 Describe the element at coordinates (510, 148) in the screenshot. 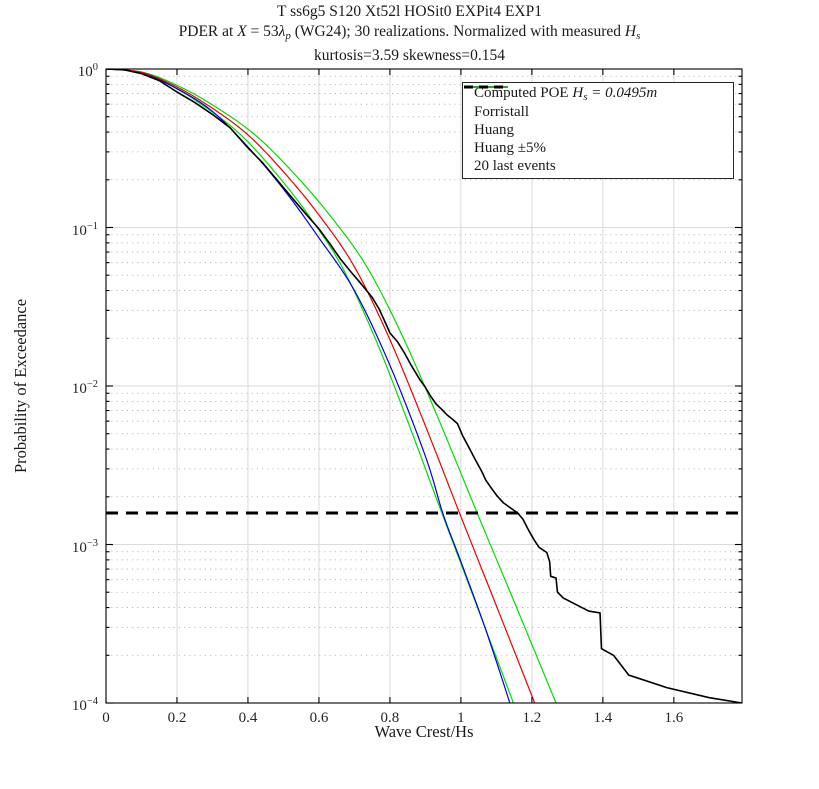

I see `legend-label: Huang ±5%` at that location.